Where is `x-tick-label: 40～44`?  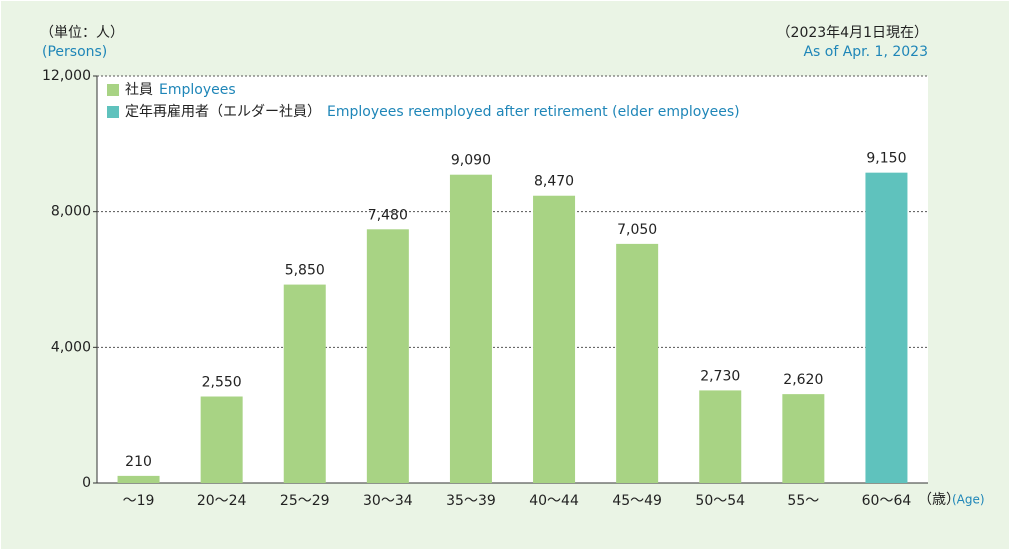 x-tick-label: 40～44 is located at coordinates (554, 501).